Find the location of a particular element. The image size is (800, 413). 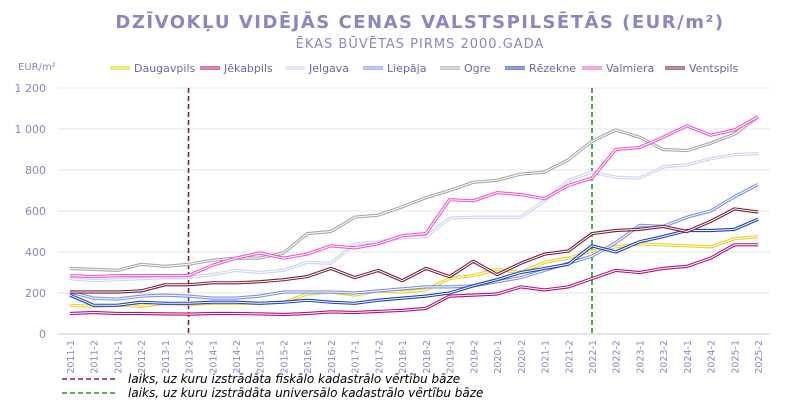

x-tick-label: 2021-1 is located at coordinates (546, 357).